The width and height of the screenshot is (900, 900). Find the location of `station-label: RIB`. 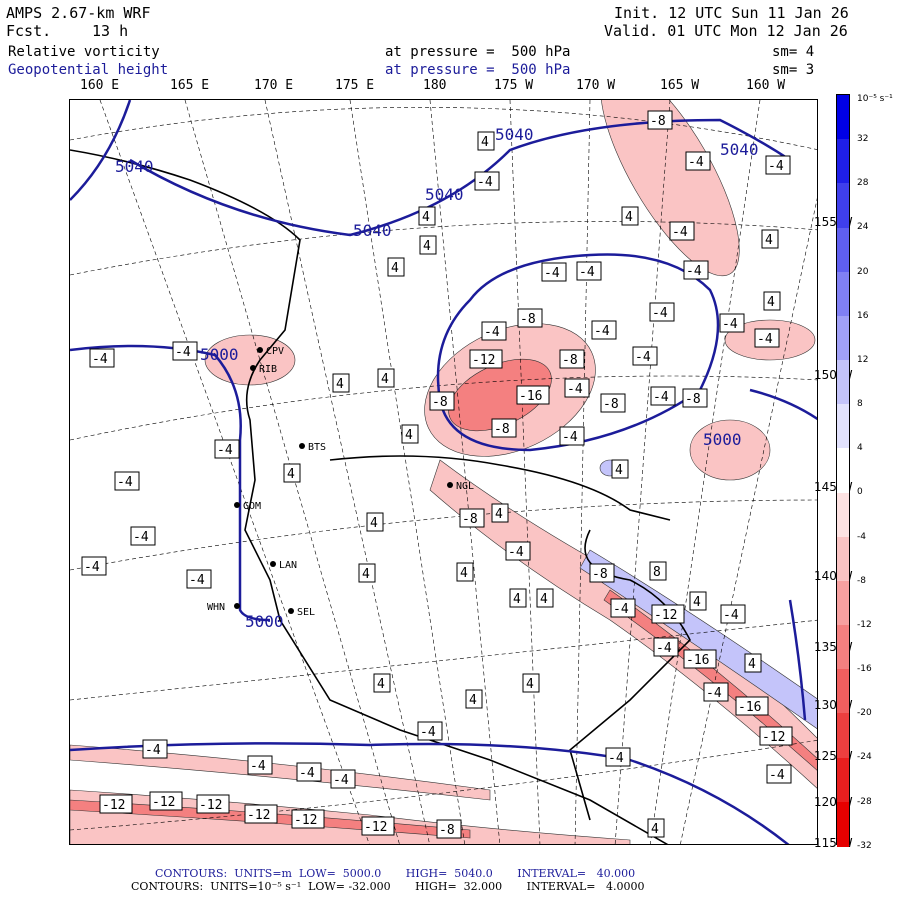

station-label: RIB is located at coordinates (268, 369).